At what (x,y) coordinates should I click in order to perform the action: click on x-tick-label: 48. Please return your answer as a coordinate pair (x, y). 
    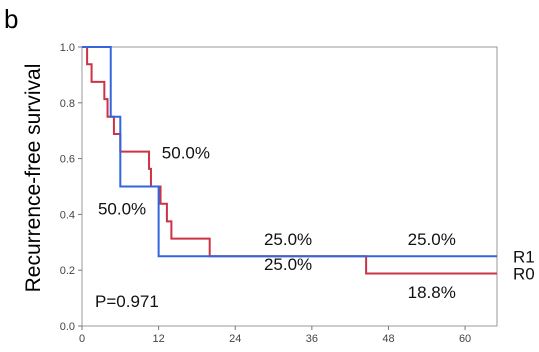
    Looking at the image, I should click on (388, 339).